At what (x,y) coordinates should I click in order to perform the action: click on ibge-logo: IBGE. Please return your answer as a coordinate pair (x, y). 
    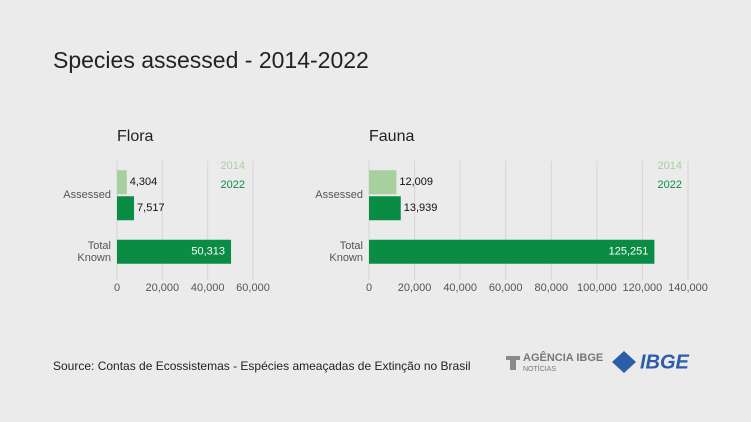
    Looking at the image, I should click on (651, 362).